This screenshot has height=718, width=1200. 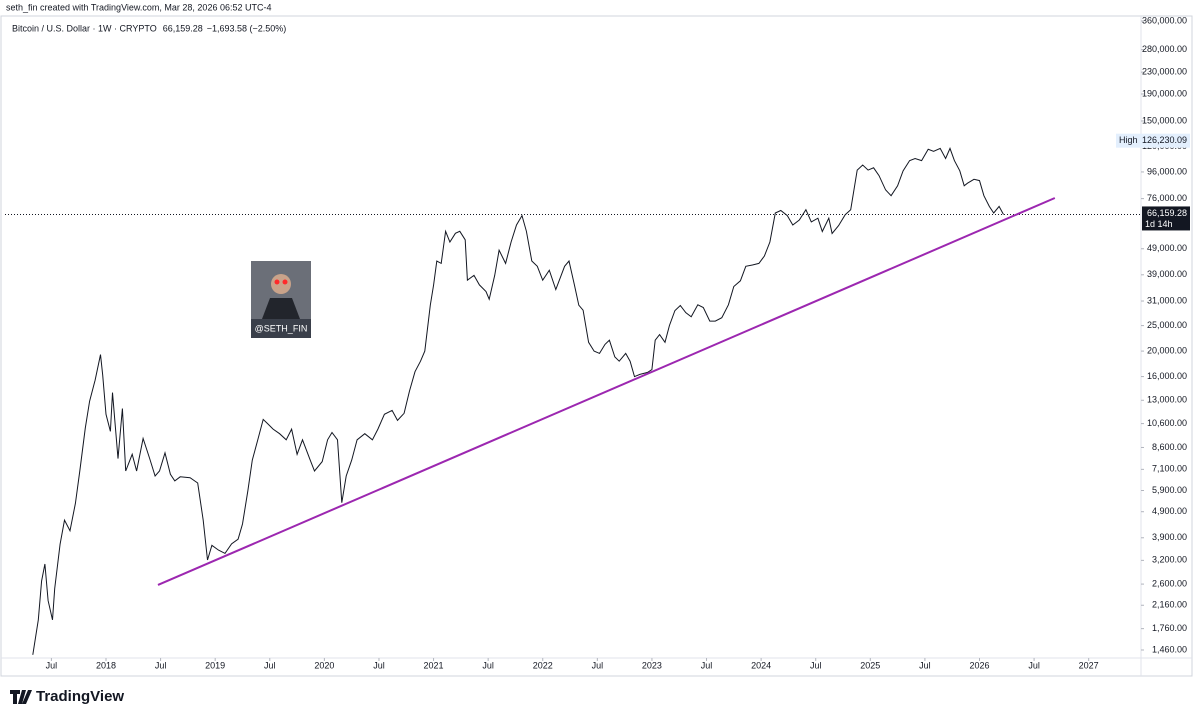 What do you see at coordinates (1169, 605) in the screenshot?
I see `y-tick-label: 2,160.00` at bounding box center [1169, 605].